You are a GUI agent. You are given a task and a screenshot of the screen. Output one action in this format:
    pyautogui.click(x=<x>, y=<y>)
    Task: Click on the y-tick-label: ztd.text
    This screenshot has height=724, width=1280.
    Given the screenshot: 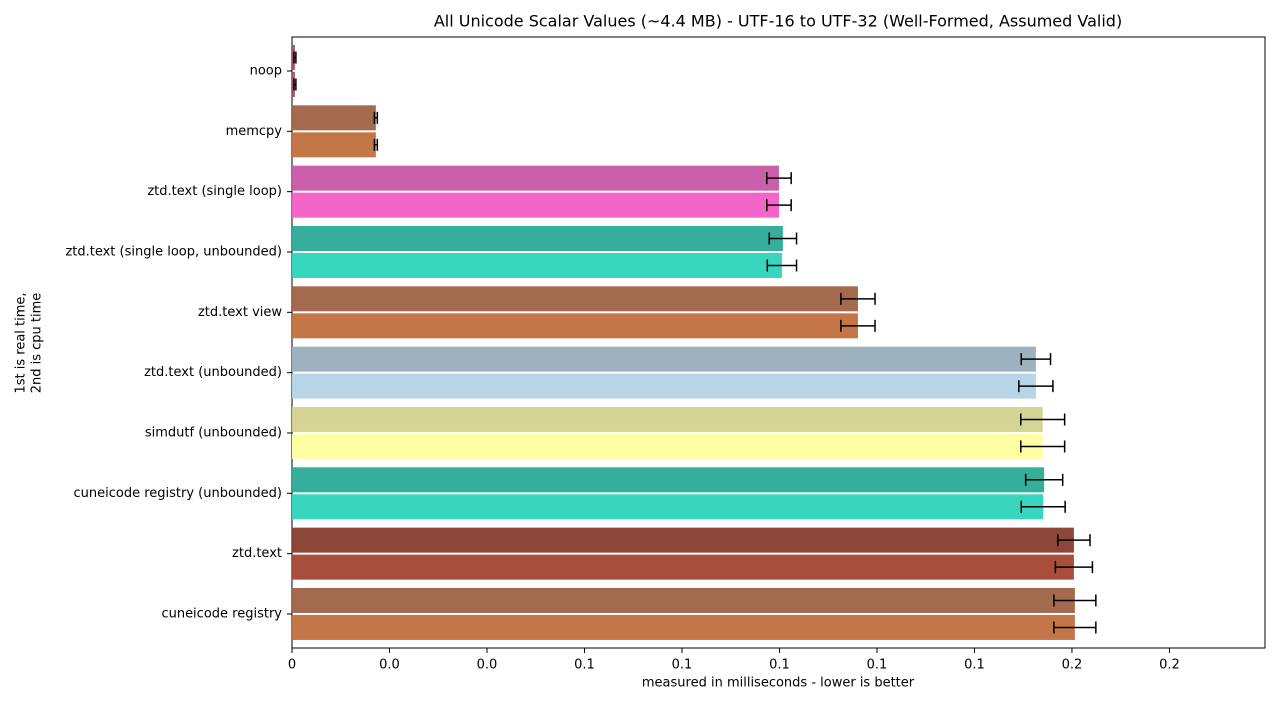 What is the action you would take?
    pyautogui.click(x=257, y=553)
    